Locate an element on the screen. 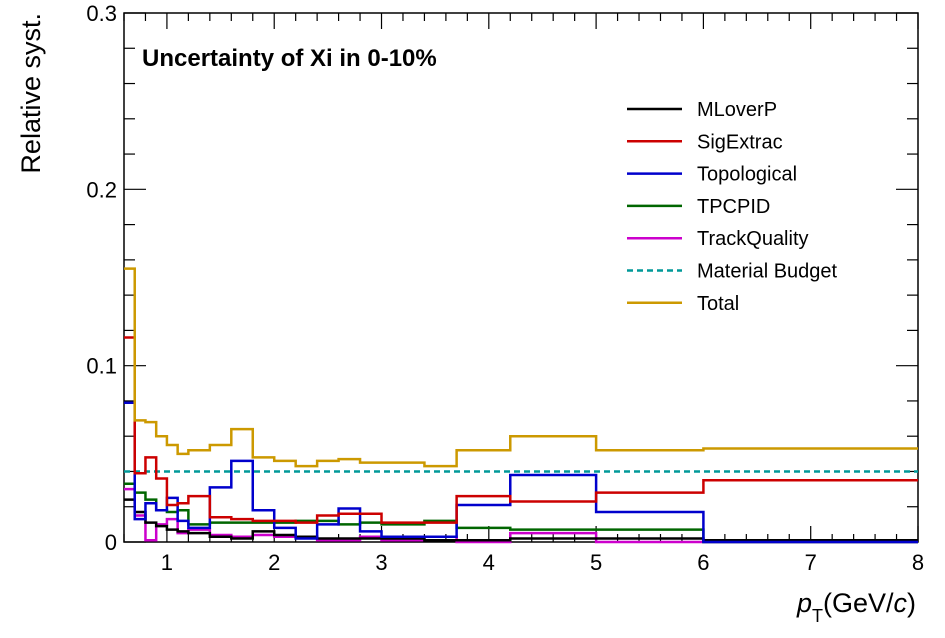 The height and width of the screenshot is (638, 945). series-trackquality is located at coordinates (521, 515).